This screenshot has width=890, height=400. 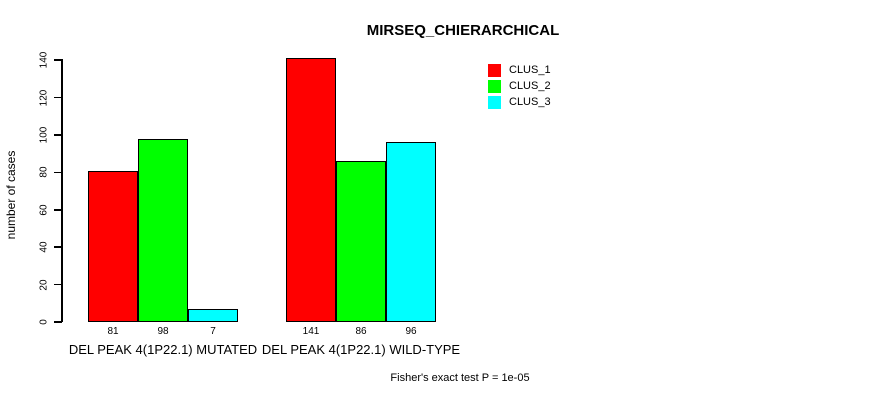 I want to click on bar-value-label: 141, so click(x=311, y=331).